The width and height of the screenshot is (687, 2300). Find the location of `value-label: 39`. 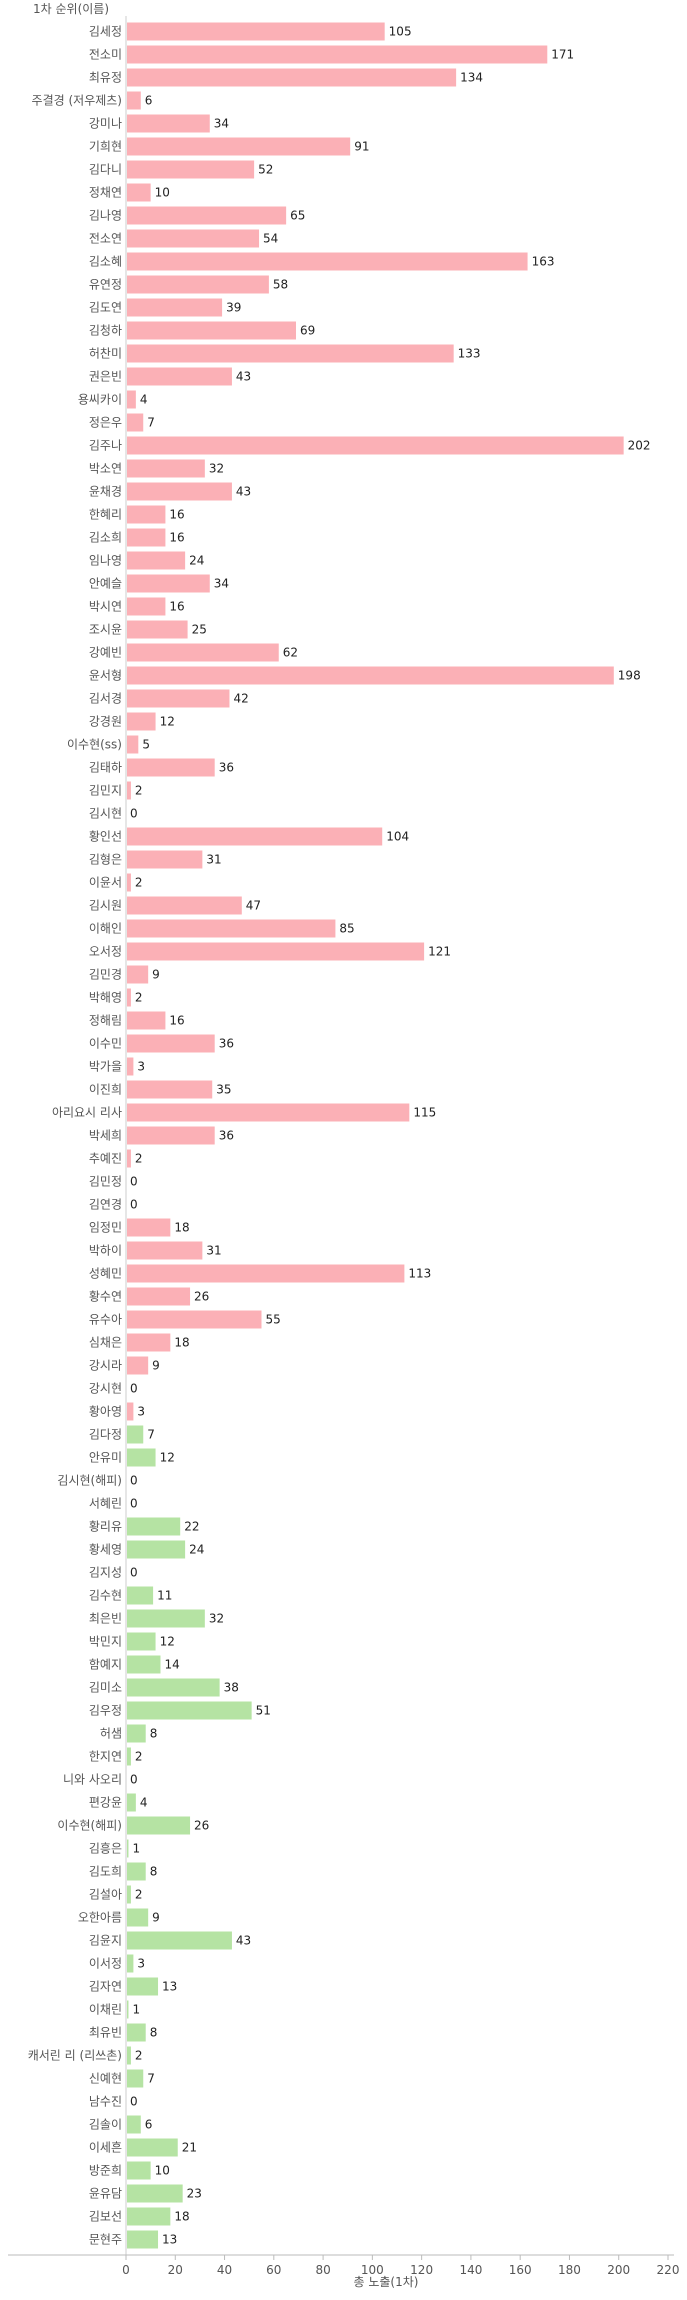

value-label: 39 is located at coordinates (233, 308).